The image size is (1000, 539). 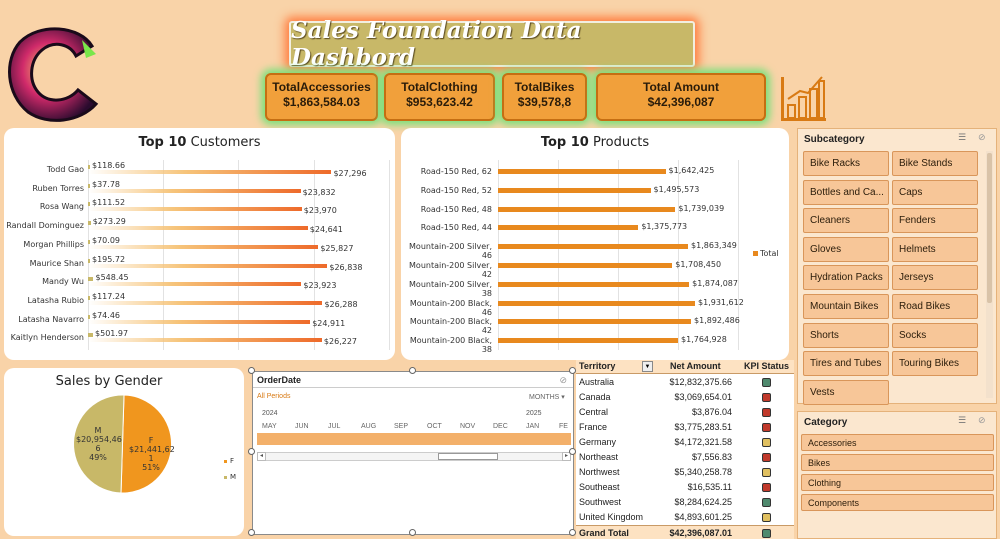 I want to click on legend-swatch-f, so click(x=225, y=461).